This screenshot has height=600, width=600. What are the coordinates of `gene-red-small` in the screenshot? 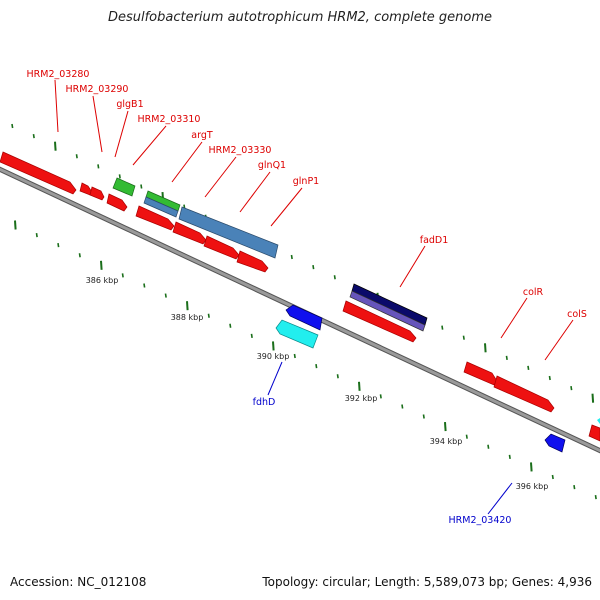 It's located at (252, 261).